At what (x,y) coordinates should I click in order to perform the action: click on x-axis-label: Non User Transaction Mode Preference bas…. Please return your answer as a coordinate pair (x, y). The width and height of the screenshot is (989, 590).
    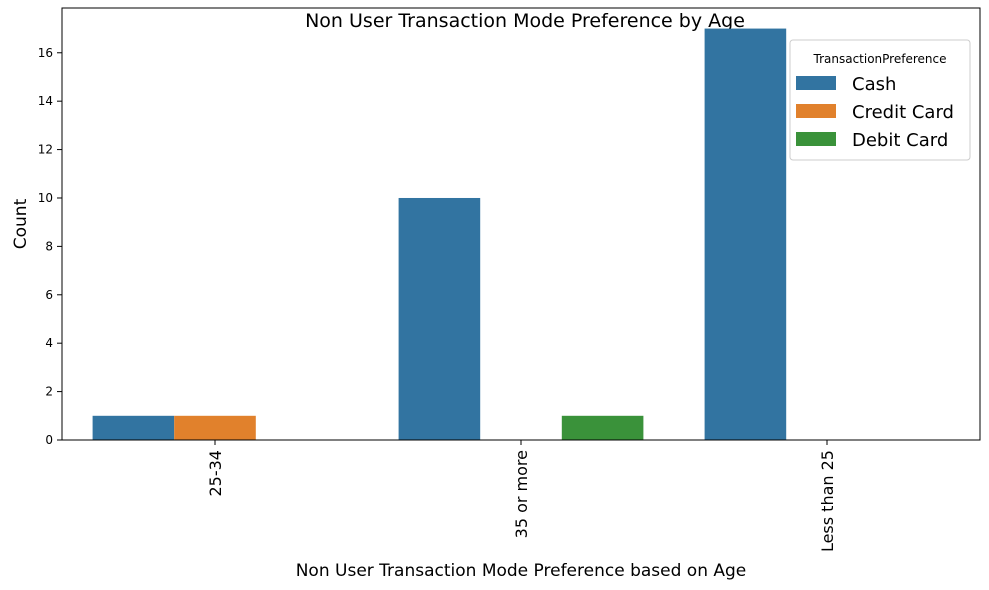
    Looking at the image, I should click on (521, 571).